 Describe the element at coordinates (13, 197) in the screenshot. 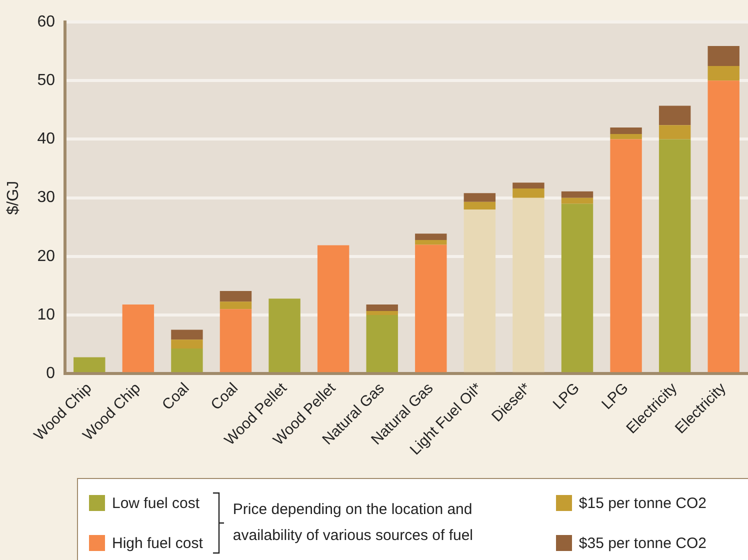

I see `y-axis-title: $/GJ` at that location.